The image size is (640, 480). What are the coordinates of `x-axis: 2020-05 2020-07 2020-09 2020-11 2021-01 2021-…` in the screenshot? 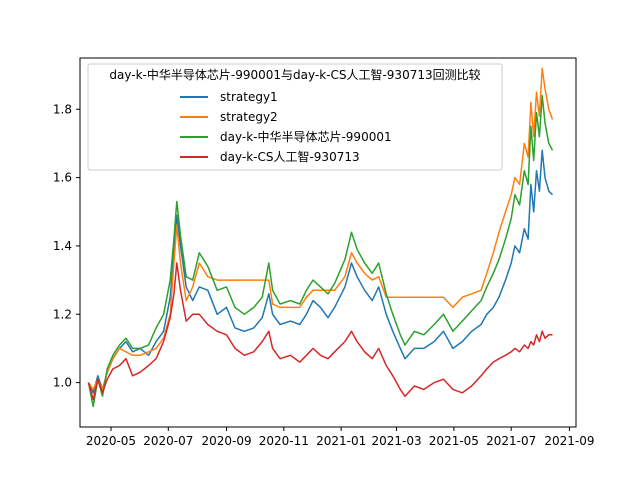 It's located at (340, 437).